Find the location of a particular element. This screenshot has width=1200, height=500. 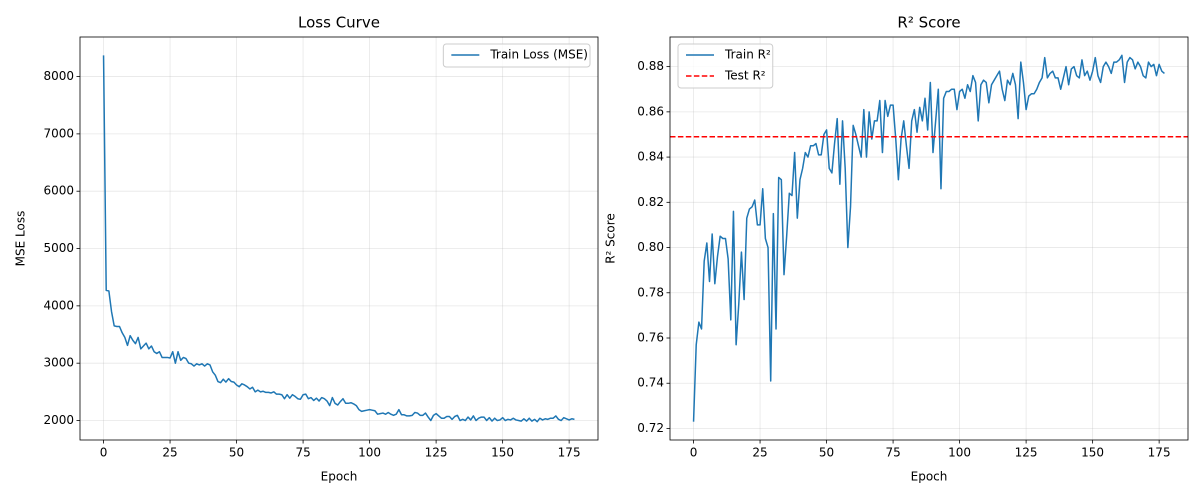

legend-box is located at coordinates (516, 55).